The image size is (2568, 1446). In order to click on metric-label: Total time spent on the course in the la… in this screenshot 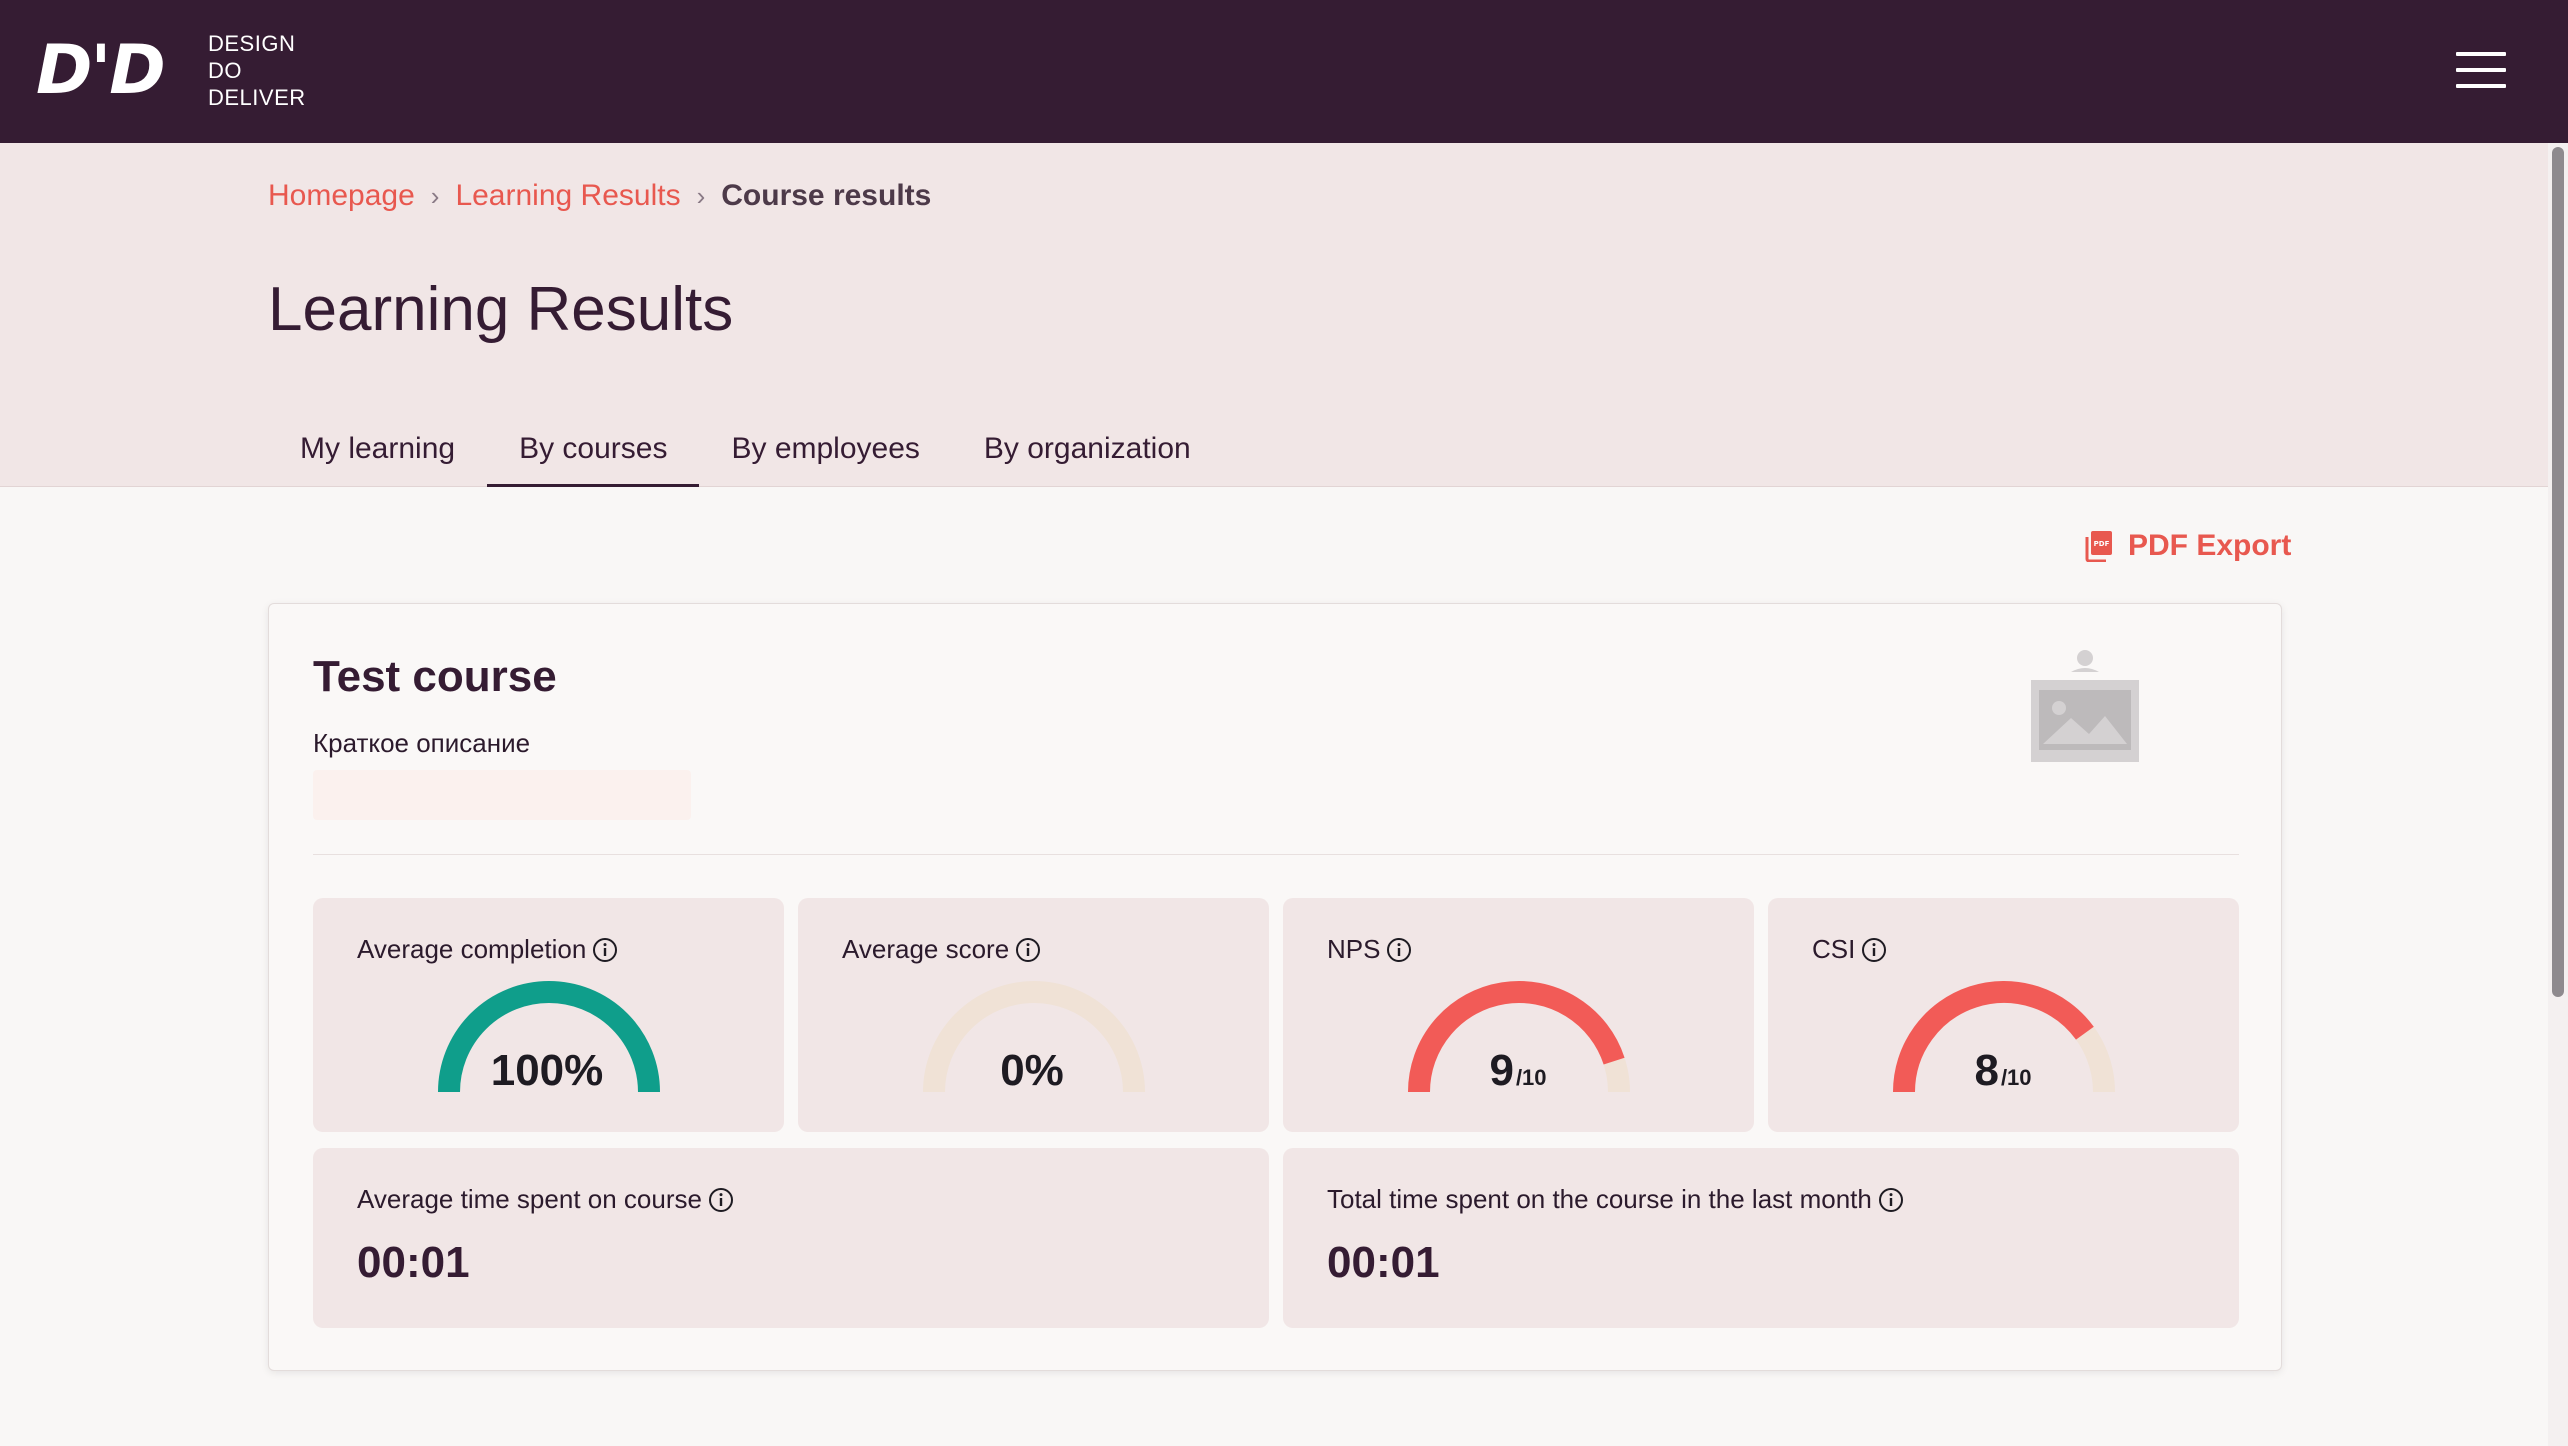, I will do `click(1615, 1199)`.